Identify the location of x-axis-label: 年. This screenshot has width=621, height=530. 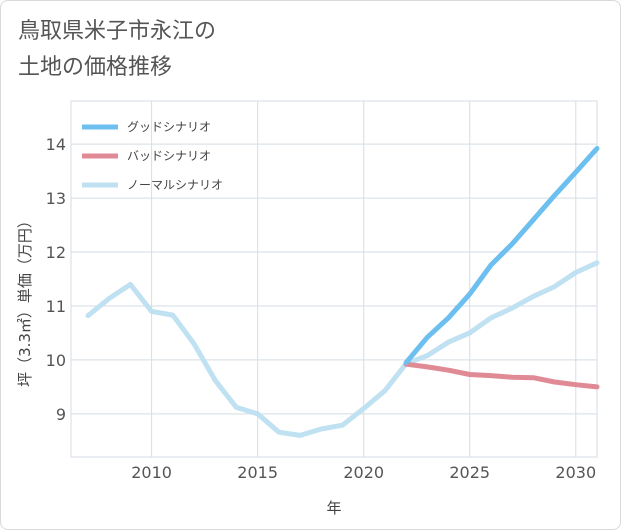
(333, 508).